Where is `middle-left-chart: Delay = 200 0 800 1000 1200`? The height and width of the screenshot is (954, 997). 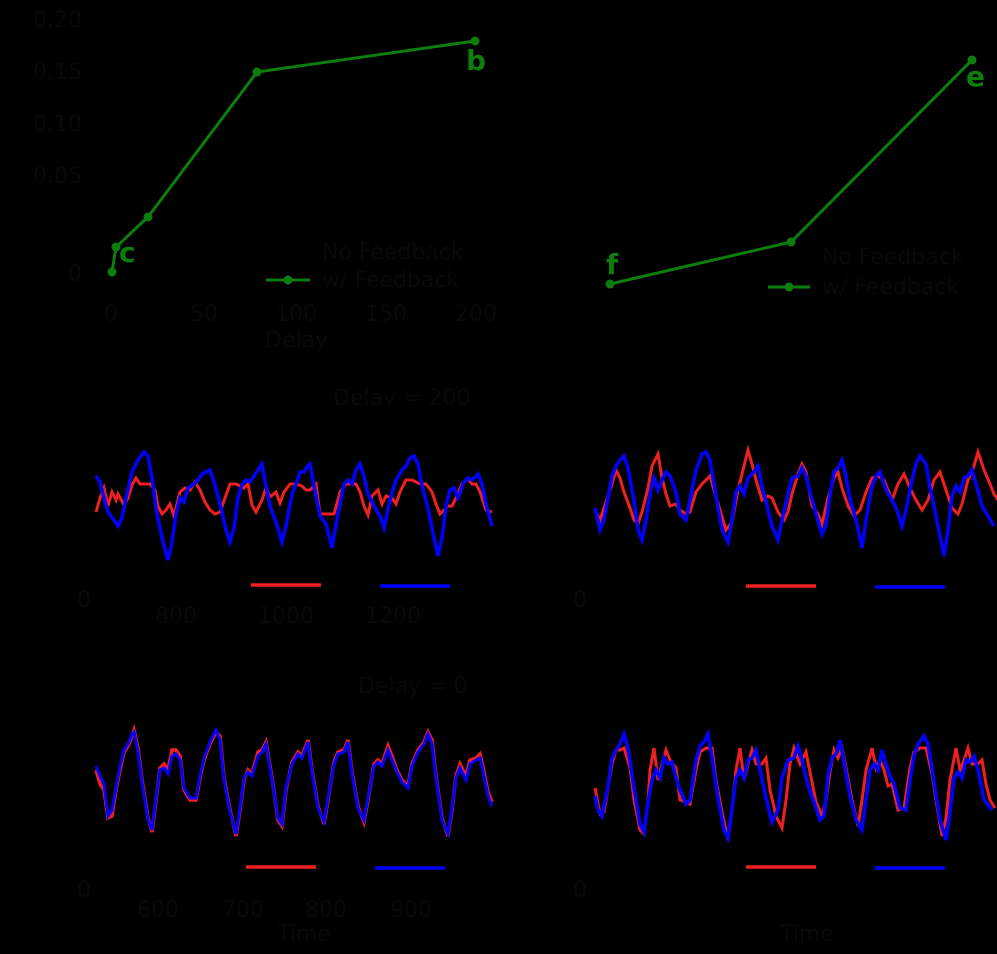
middle-left-chart: Delay = 200 0 800 1000 1200 is located at coordinates (250, 520).